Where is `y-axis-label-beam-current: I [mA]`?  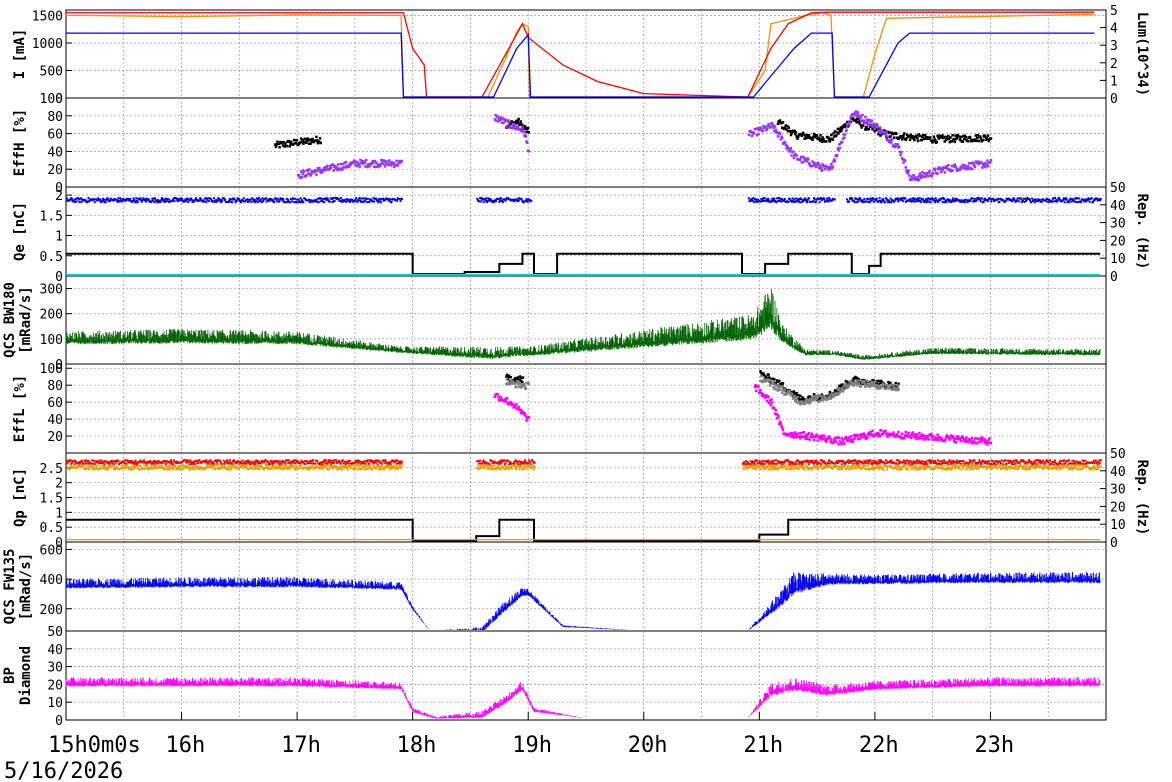 y-axis-label-beam-current: I [mA] is located at coordinates (20, 54).